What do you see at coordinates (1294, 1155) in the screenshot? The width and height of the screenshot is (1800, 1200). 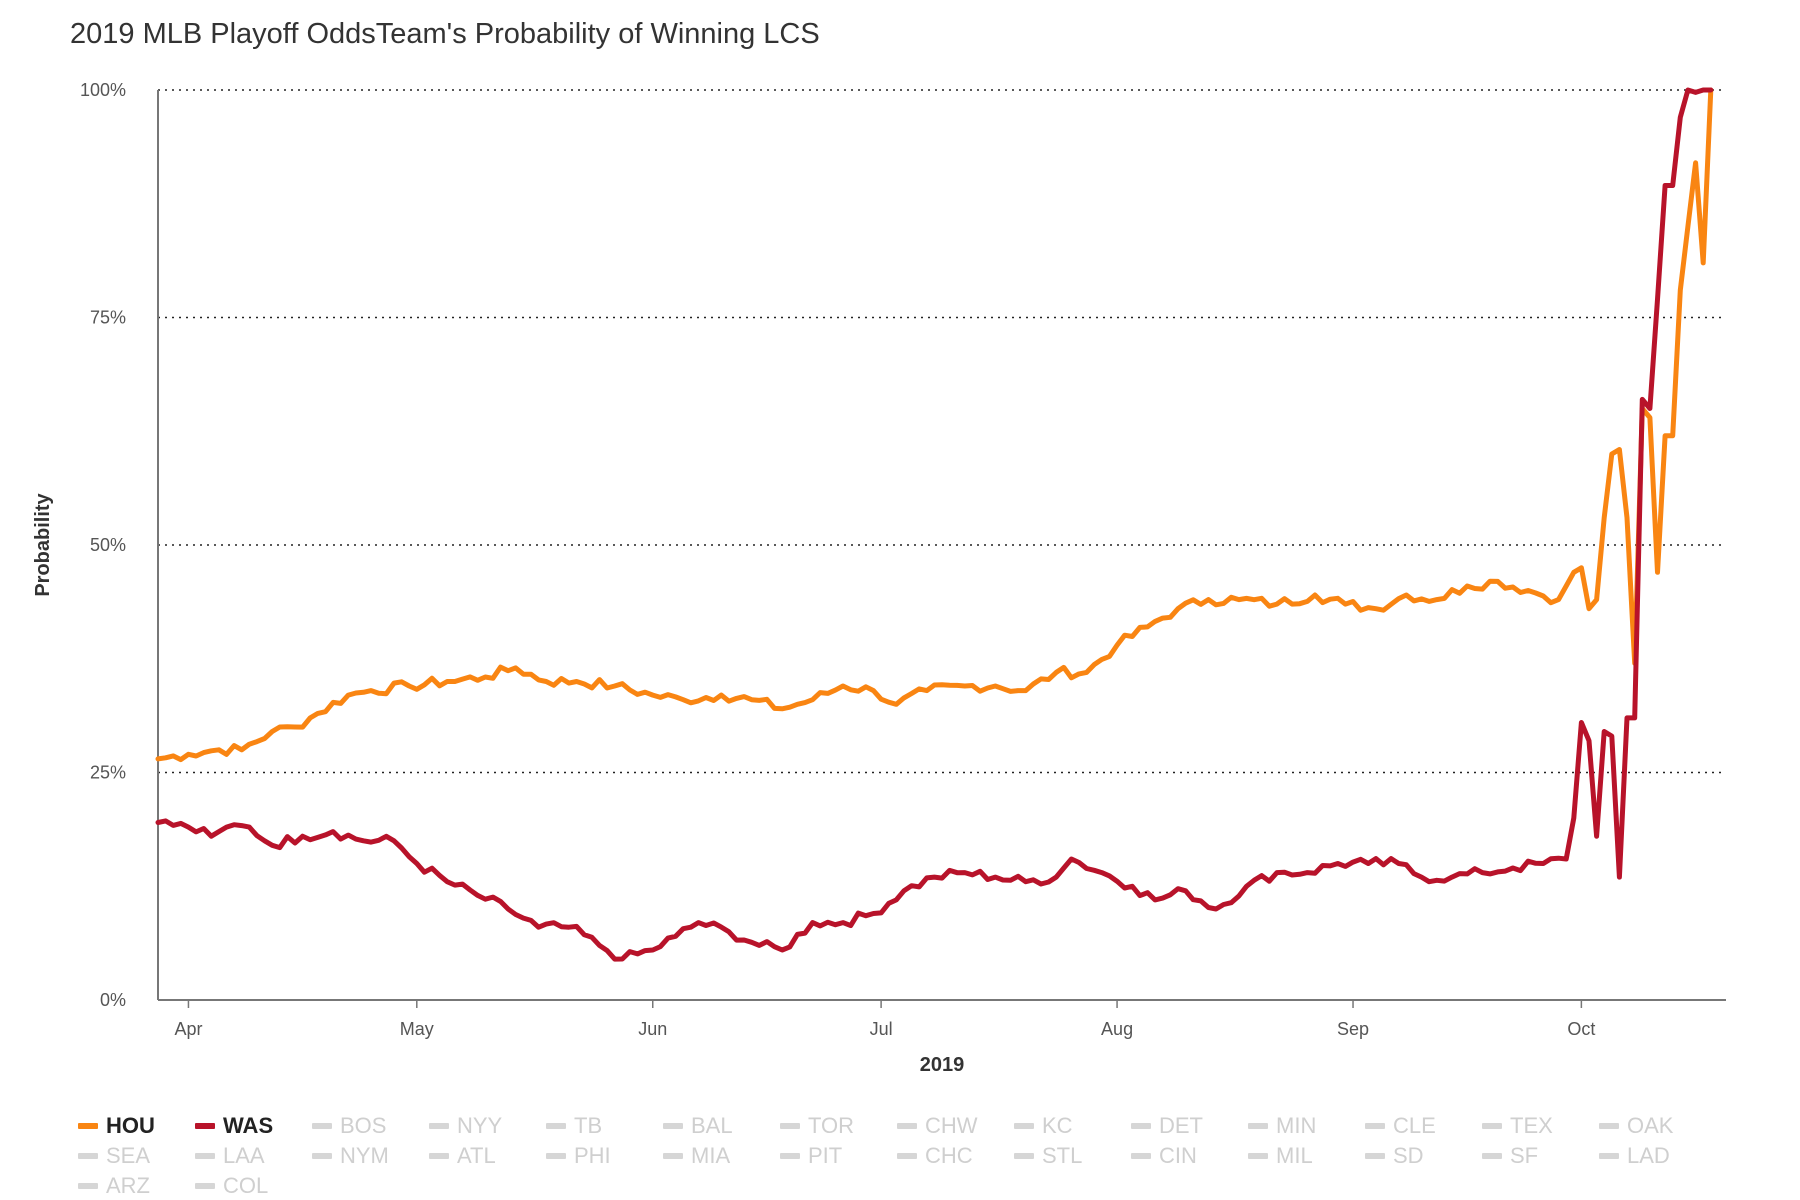 I see `legend-label: MIL` at bounding box center [1294, 1155].